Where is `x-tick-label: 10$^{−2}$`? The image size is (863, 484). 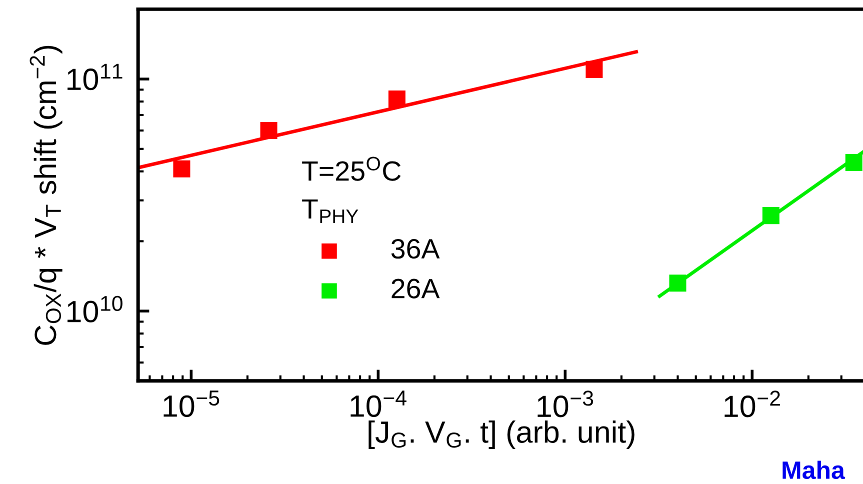 x-tick-label: 10$^{−2}$ is located at coordinates (752, 404).